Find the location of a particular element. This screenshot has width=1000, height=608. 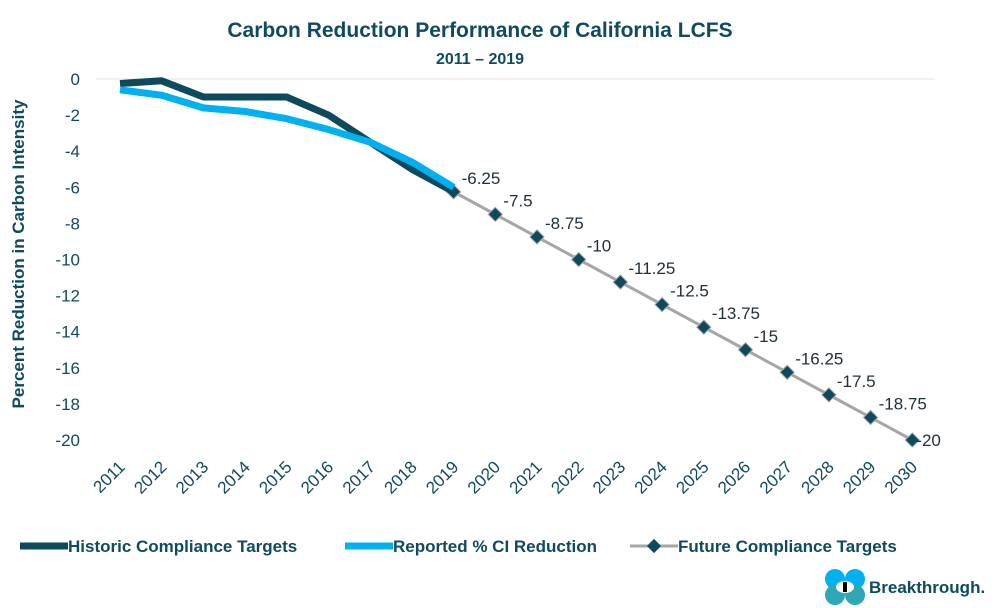

y-tick-label: -4 is located at coordinates (72, 151).